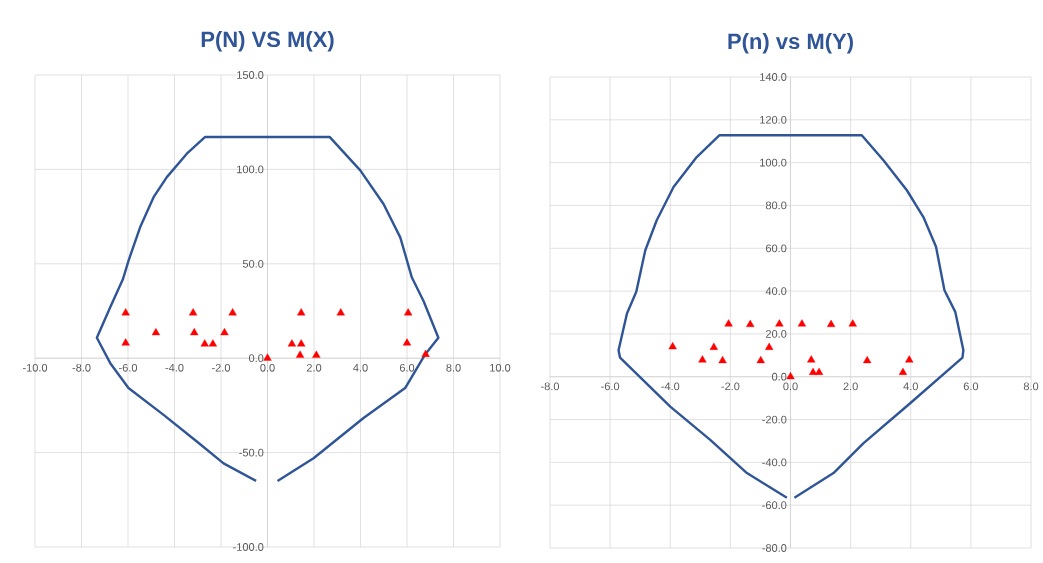  What do you see at coordinates (776, 291) in the screenshot?
I see `y-tick-label: 40.0` at bounding box center [776, 291].